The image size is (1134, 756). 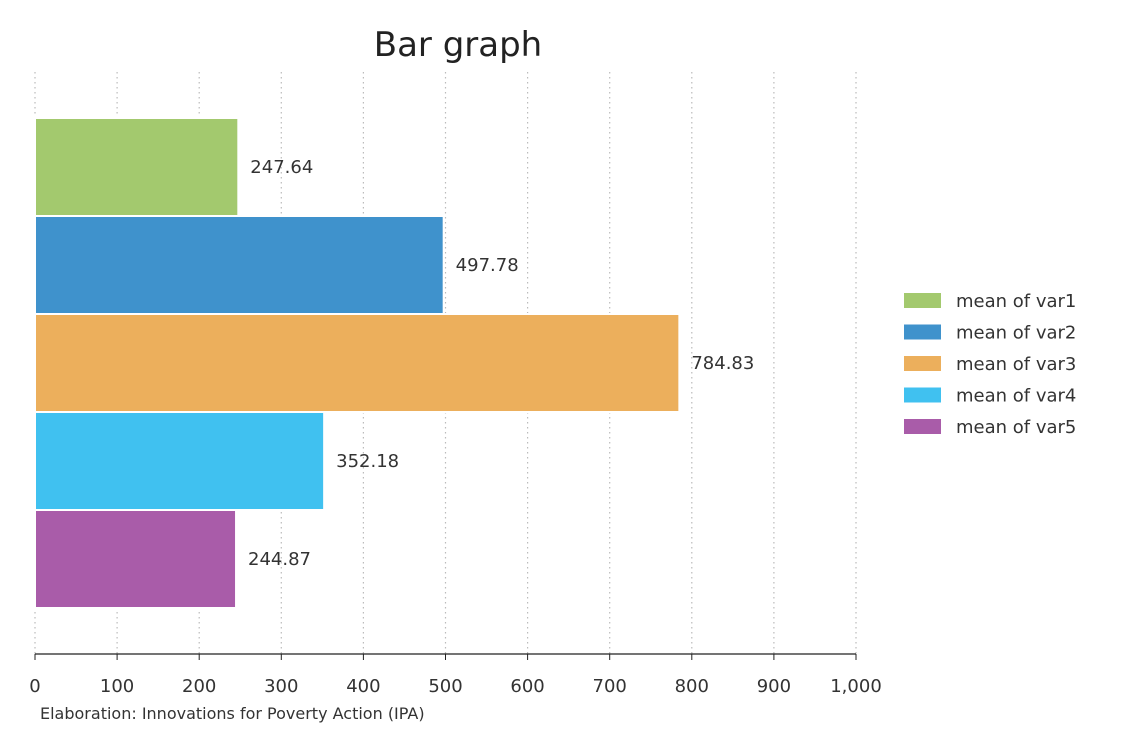 What do you see at coordinates (34, 686) in the screenshot?
I see `x-tick-label: 0` at bounding box center [34, 686].